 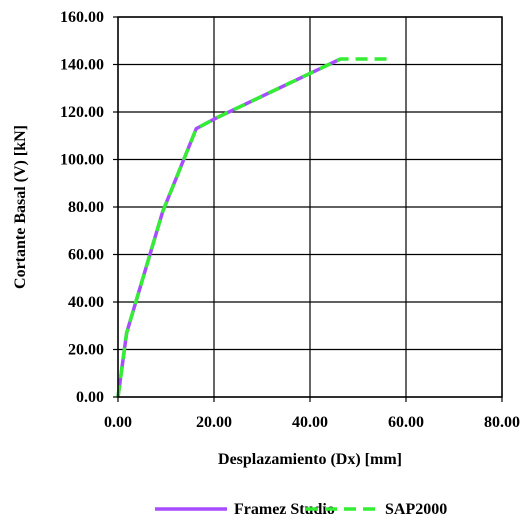 I want to click on y-tick-label: 0.00, so click(x=90, y=397).